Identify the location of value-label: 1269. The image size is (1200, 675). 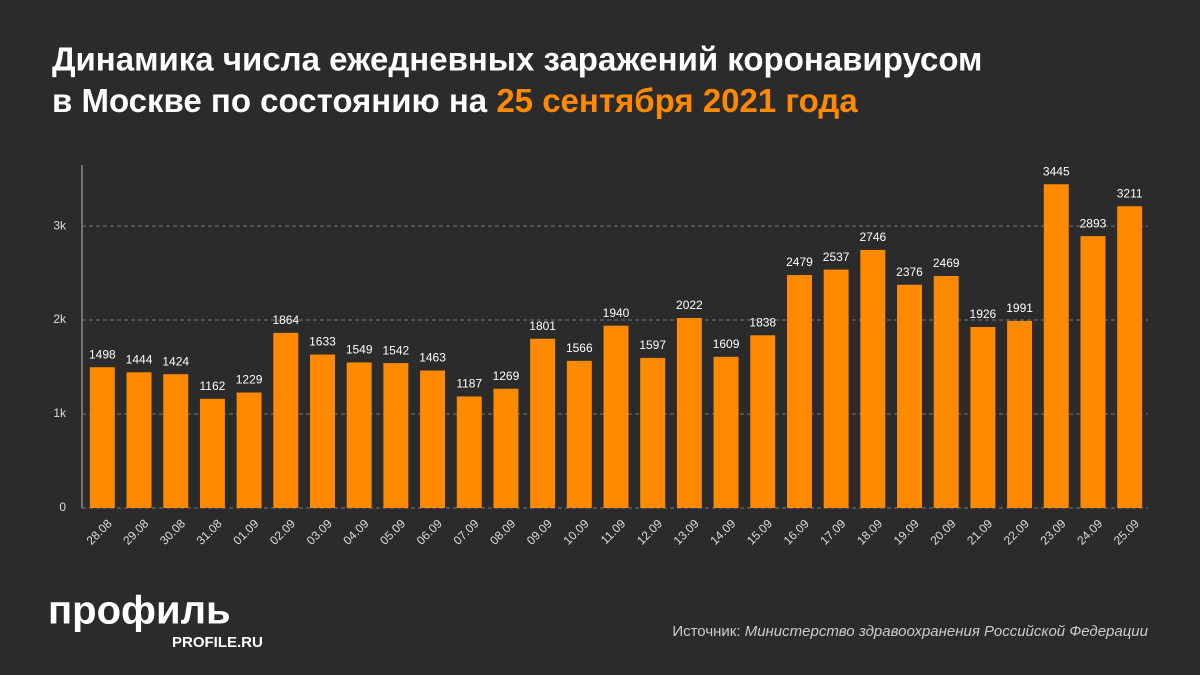
(506, 376).